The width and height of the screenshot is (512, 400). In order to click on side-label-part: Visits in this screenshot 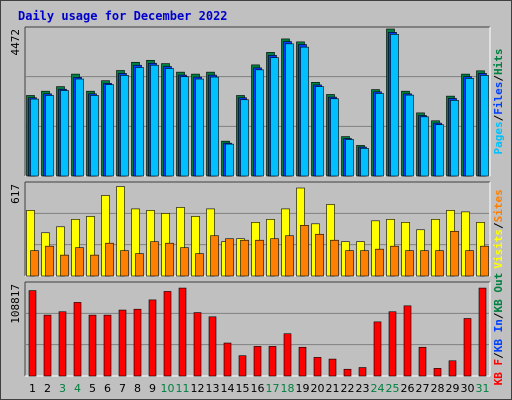, I will do `click(498, 249)`.